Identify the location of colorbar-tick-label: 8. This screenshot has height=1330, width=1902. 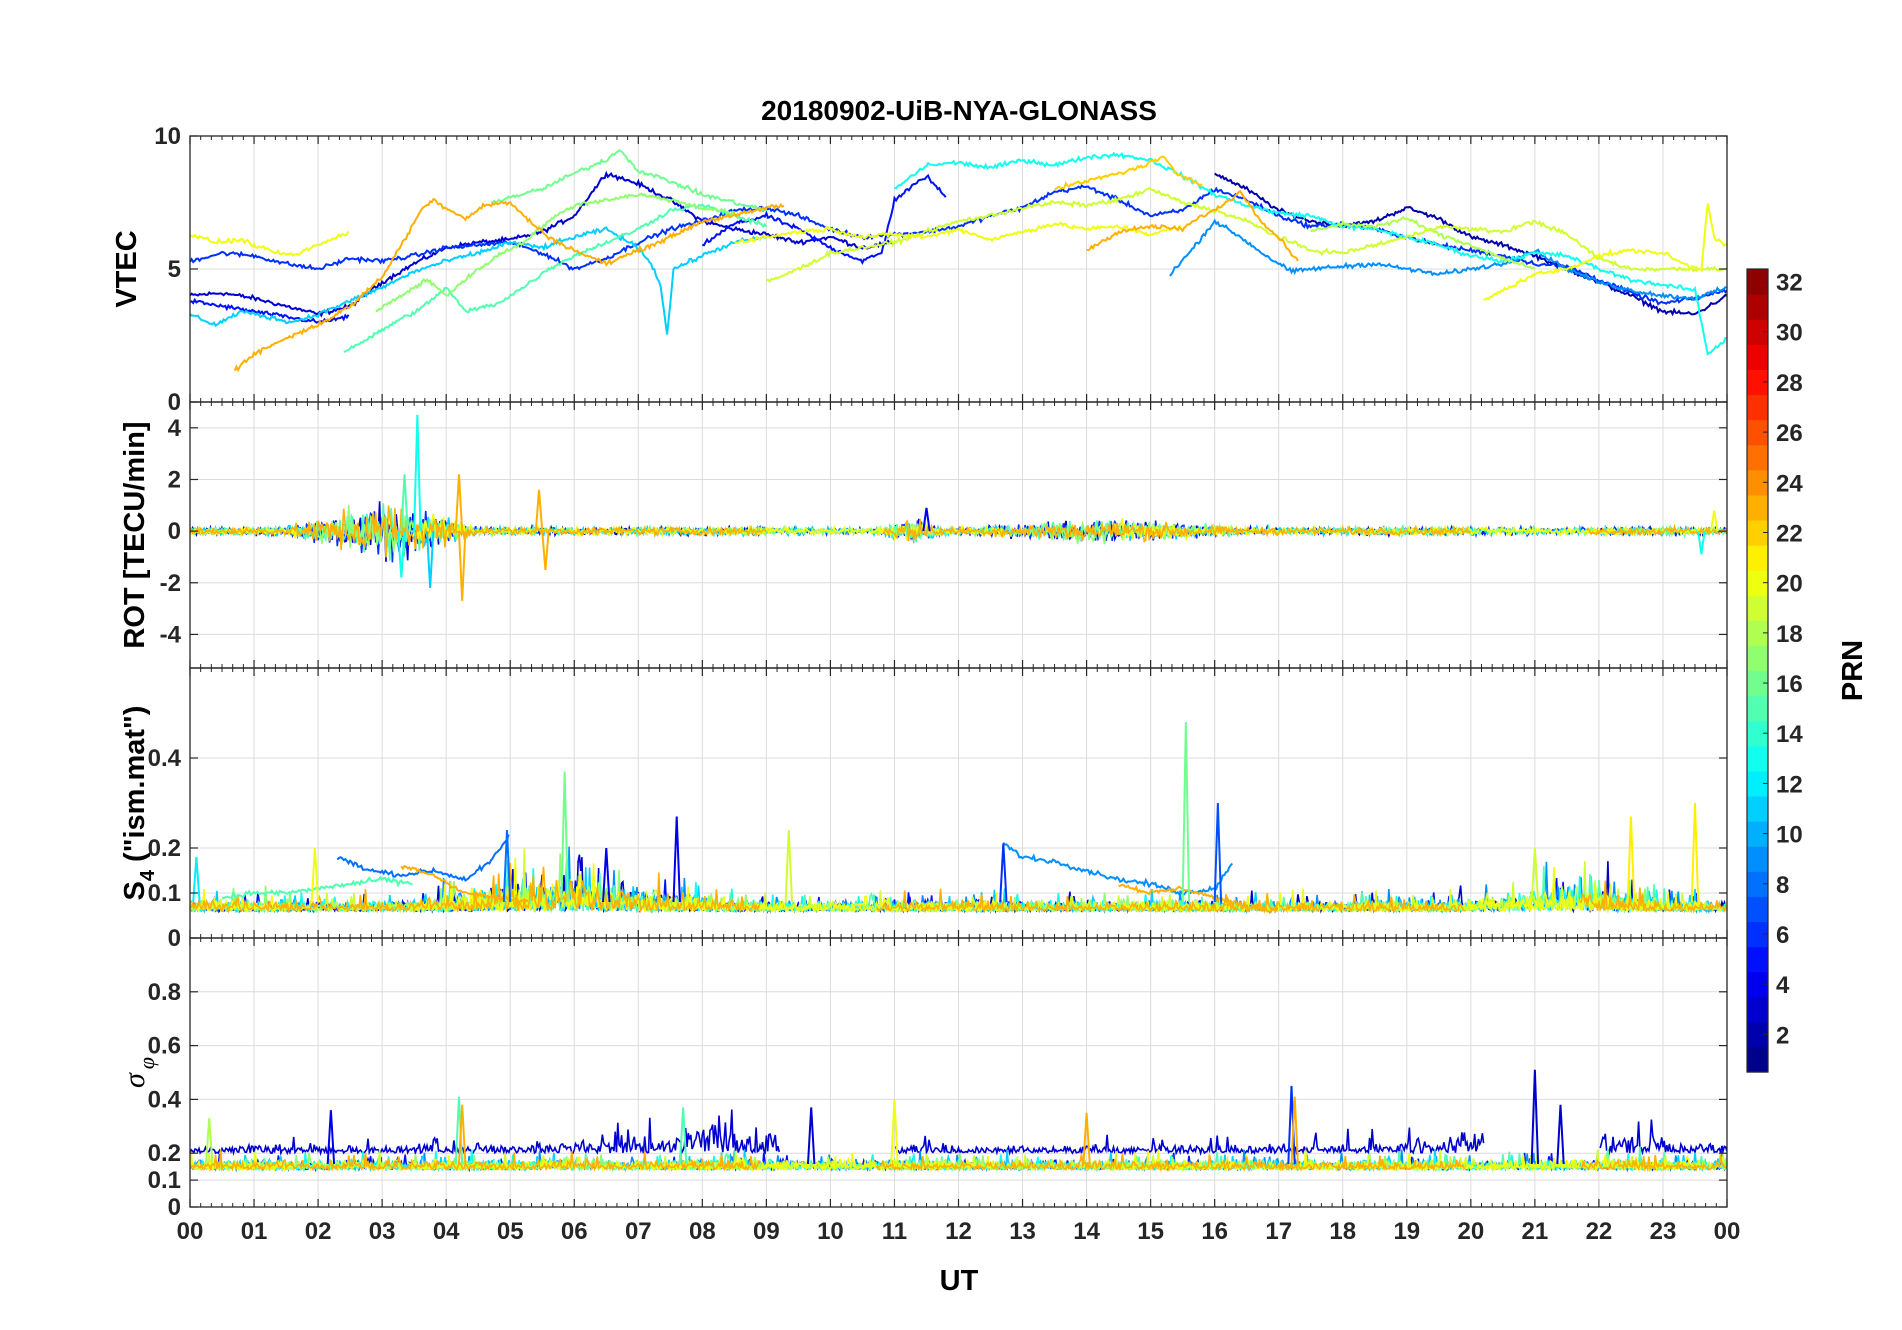
(1782, 885).